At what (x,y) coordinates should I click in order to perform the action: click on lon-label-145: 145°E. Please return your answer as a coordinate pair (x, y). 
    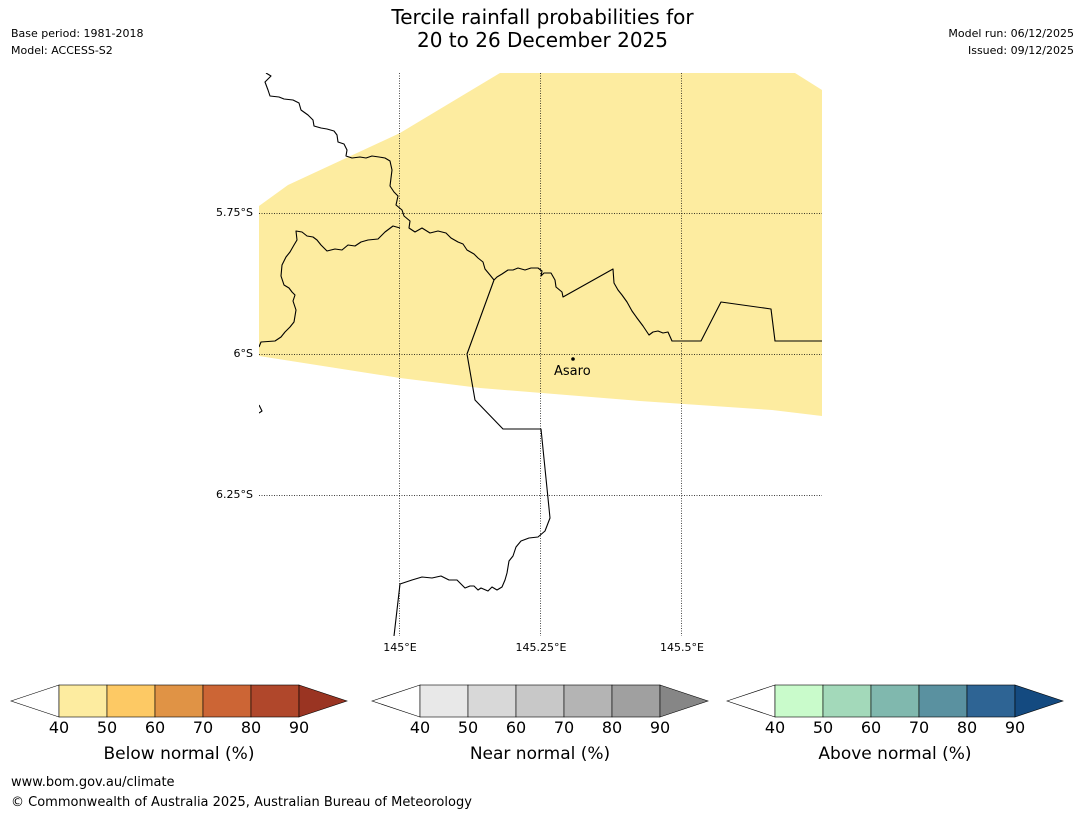
    Looking at the image, I should click on (400, 647).